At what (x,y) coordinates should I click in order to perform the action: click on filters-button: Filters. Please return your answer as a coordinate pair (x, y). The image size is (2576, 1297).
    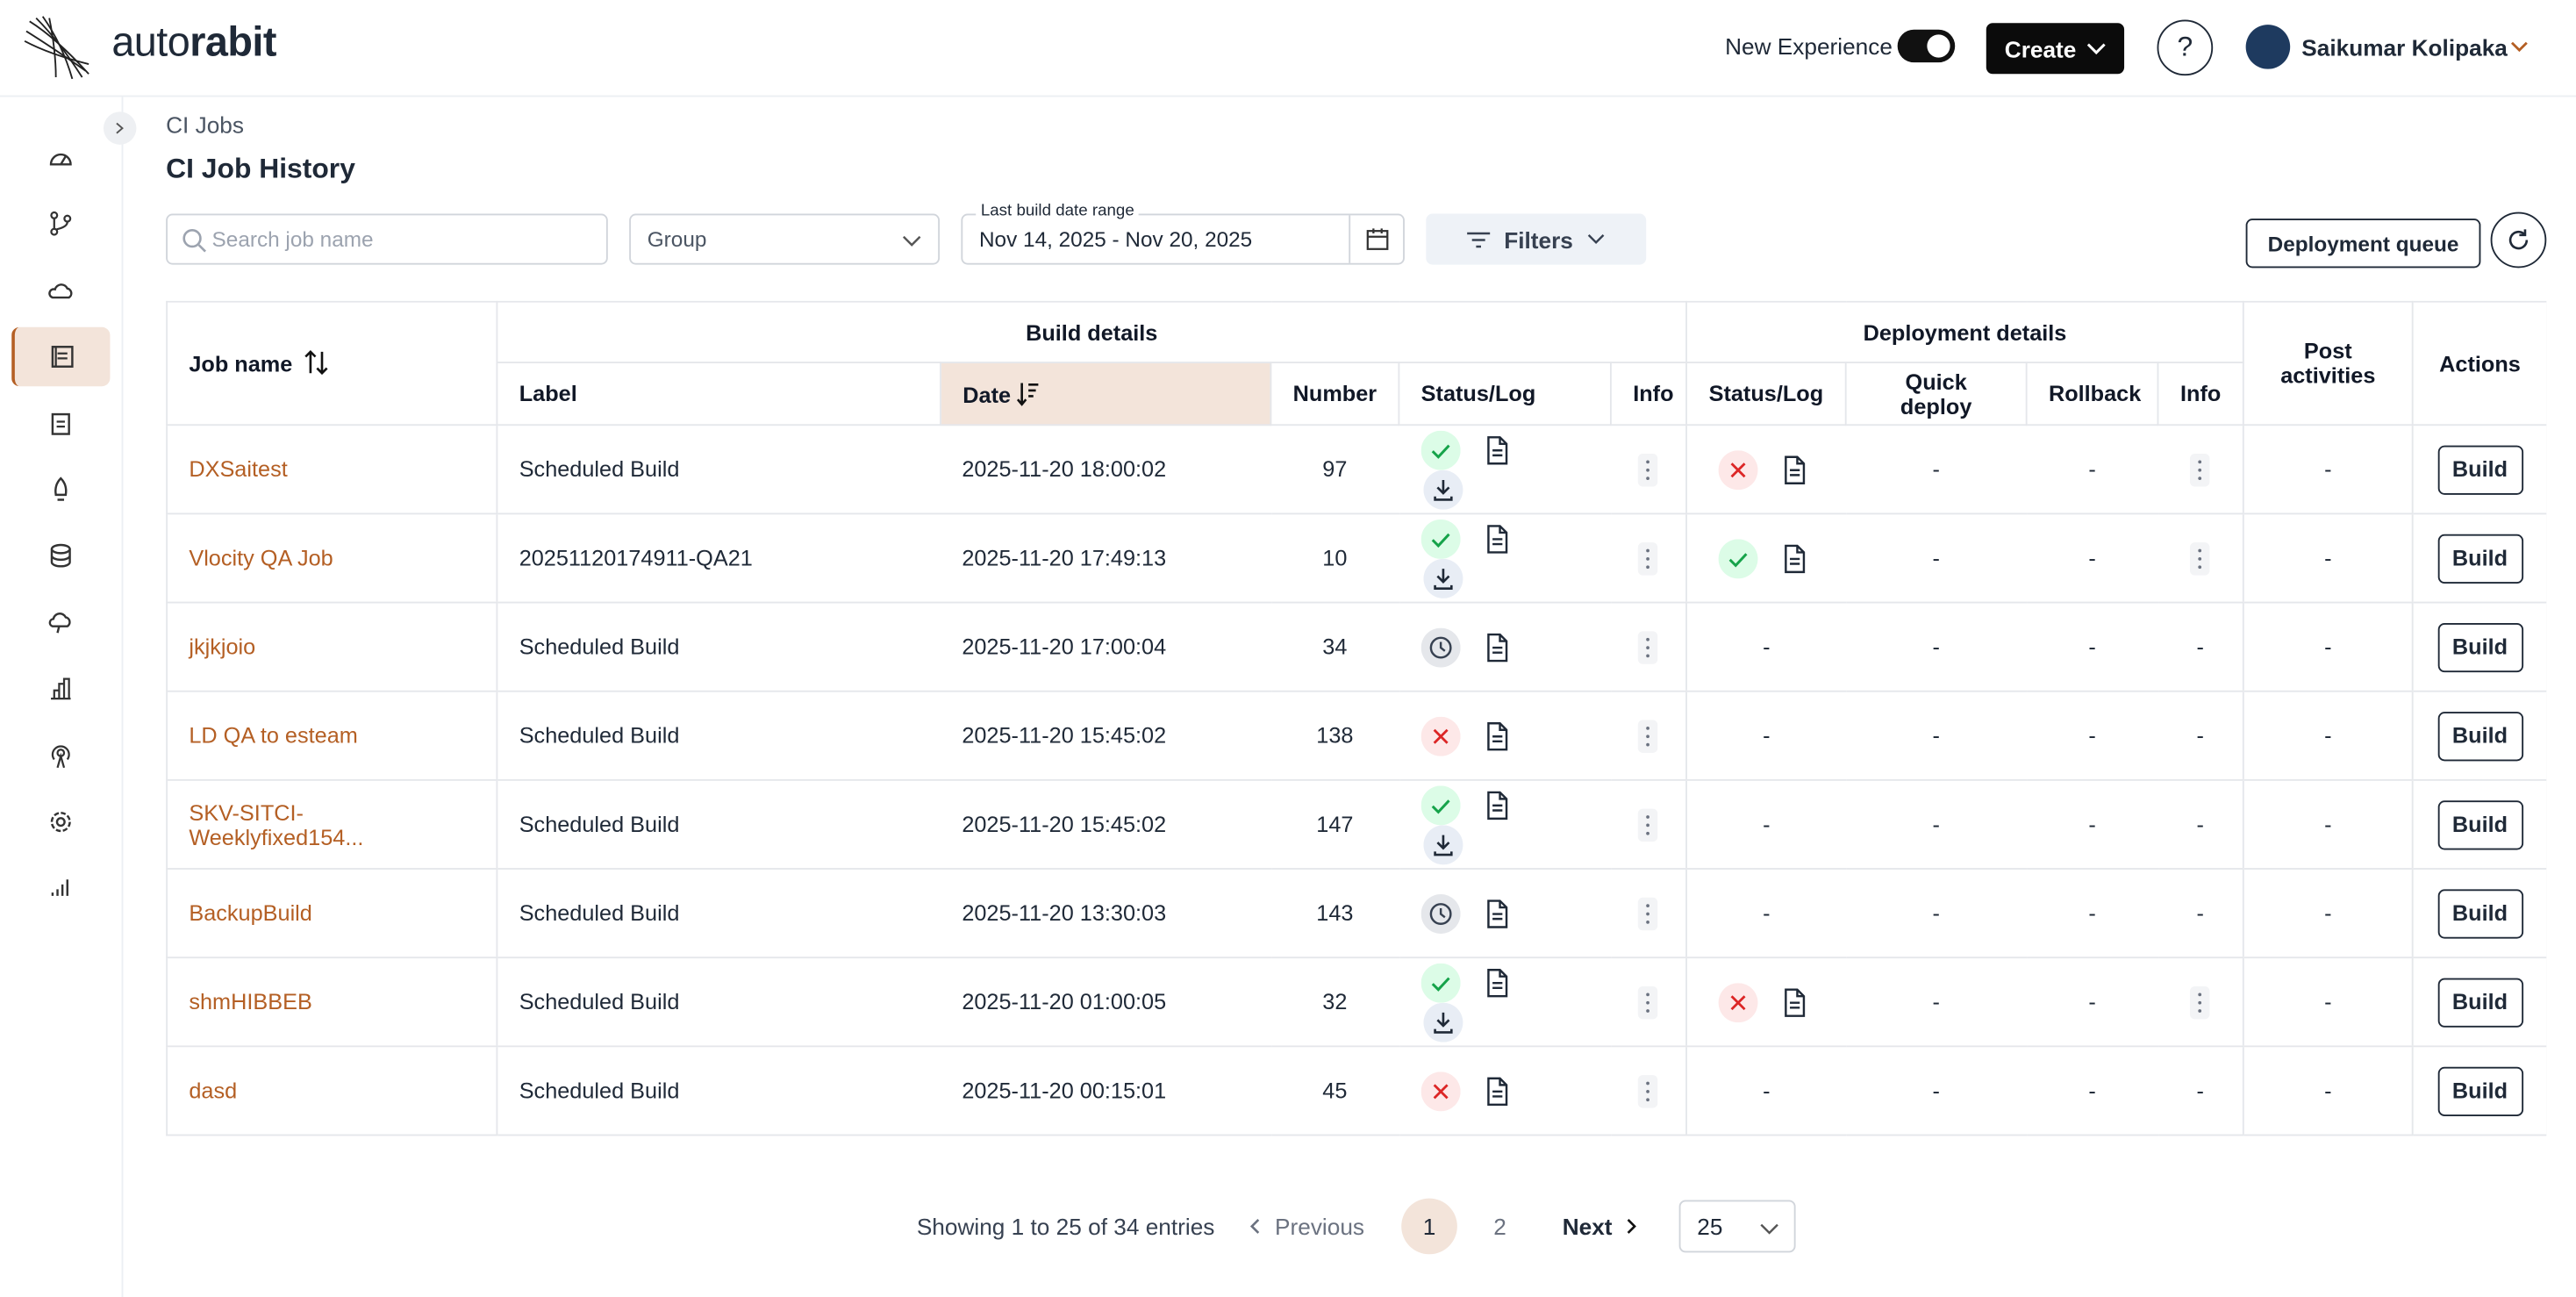
    Looking at the image, I should click on (1536, 239).